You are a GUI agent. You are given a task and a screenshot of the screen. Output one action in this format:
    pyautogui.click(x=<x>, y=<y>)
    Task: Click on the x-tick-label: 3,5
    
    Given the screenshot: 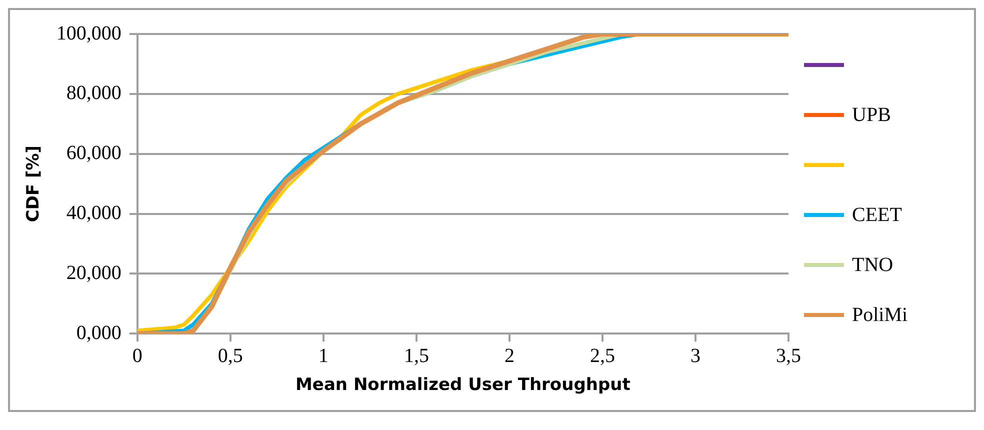 What is the action you would take?
    pyautogui.click(x=788, y=355)
    